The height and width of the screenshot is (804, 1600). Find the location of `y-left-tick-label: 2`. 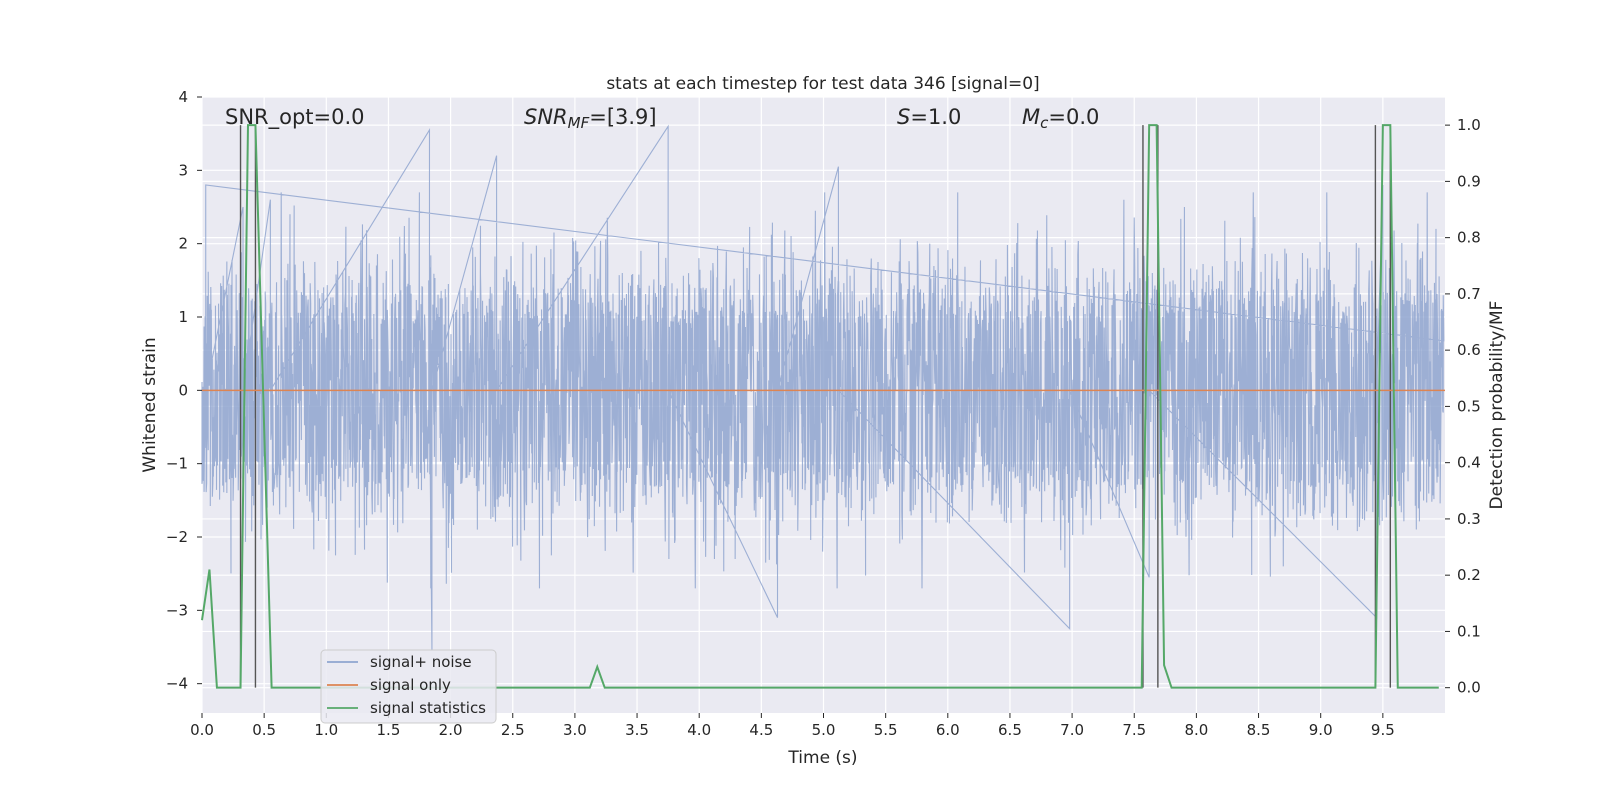

y-left-tick-label: 2 is located at coordinates (183, 244).